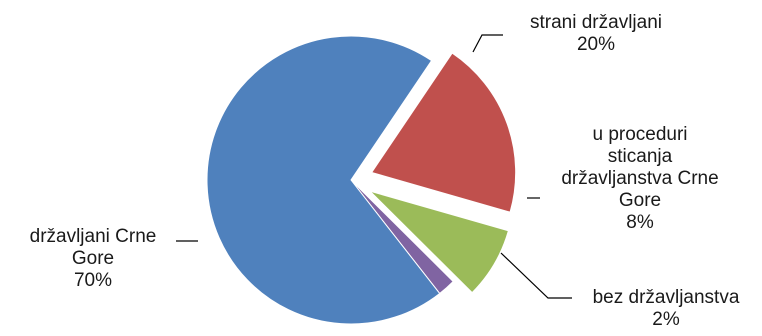  I want to click on data-label-line: sticanja, so click(640, 156).